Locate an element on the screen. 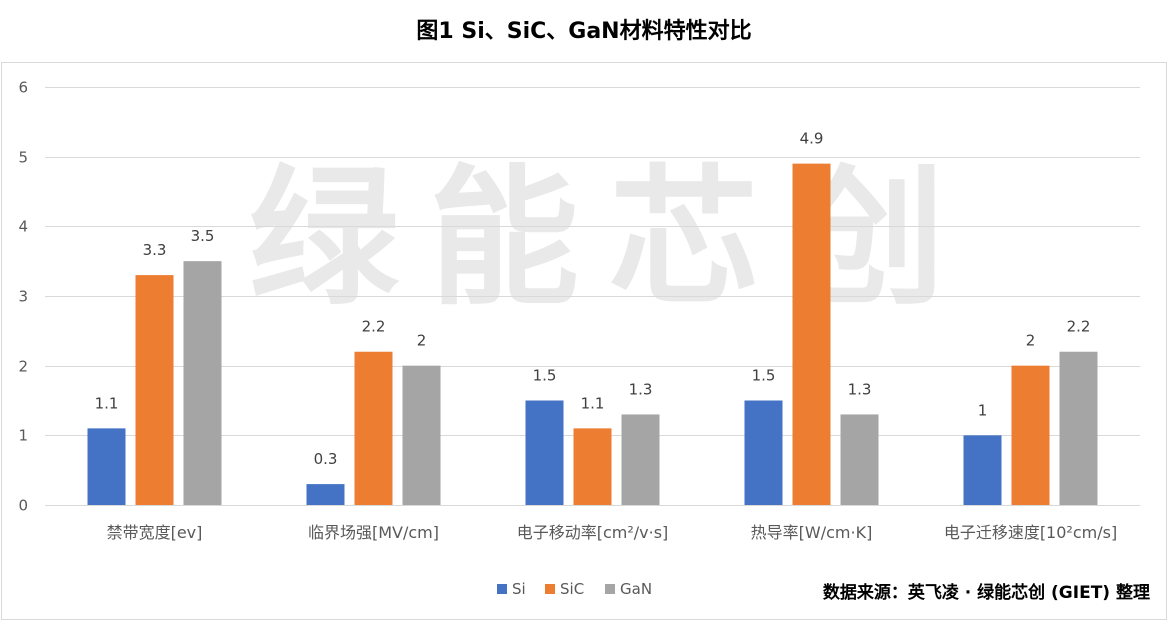 This screenshot has height=622, width=1168. data-label: 3.3 is located at coordinates (155, 250).